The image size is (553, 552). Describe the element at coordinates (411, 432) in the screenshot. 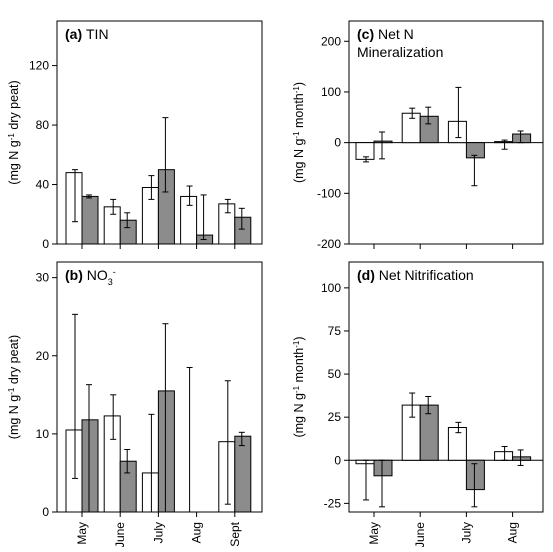

I see `bar-d-june-white` at that location.